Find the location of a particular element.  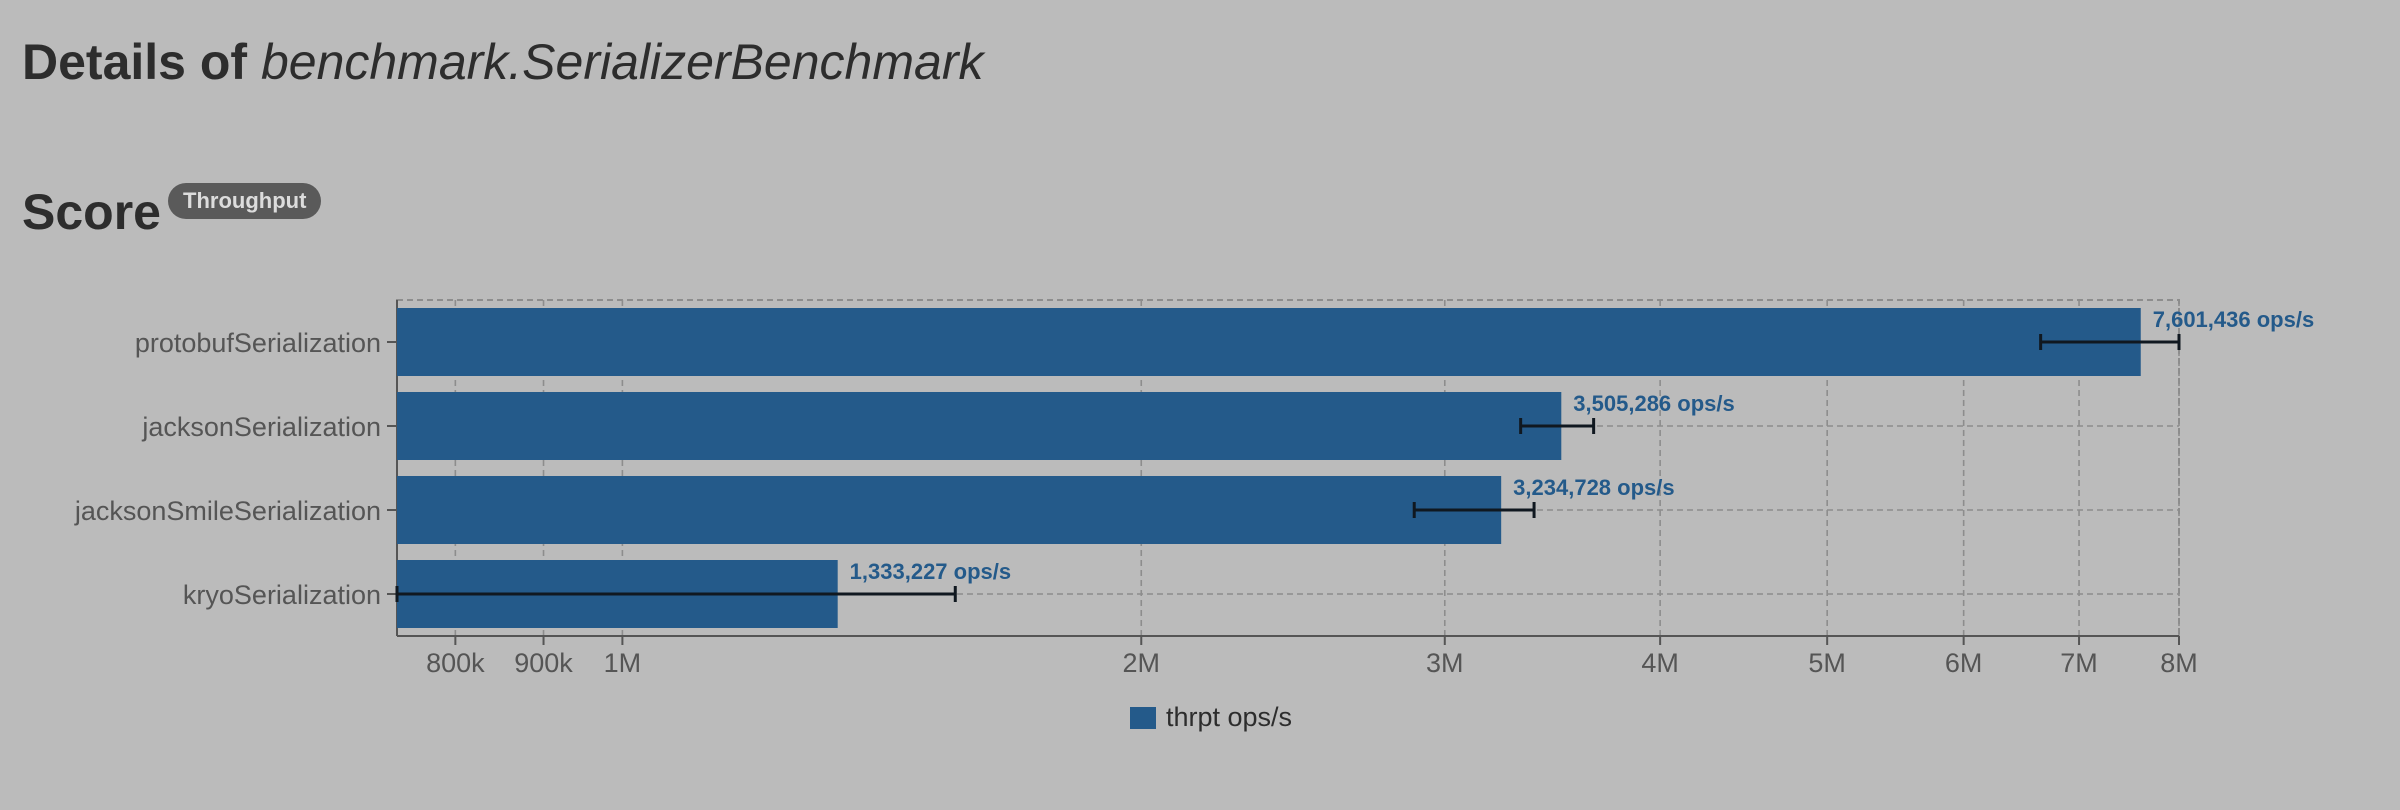

legend-swatch is located at coordinates (1143, 717).